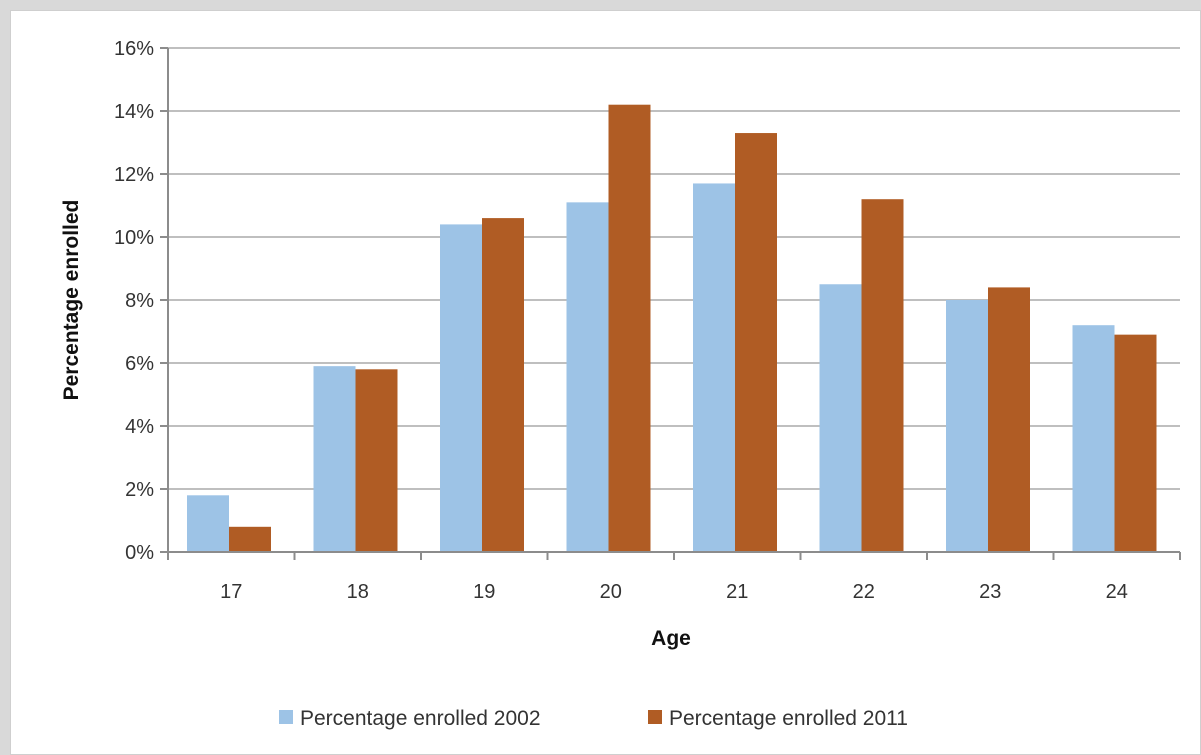 This screenshot has width=1201, height=755. Describe the element at coordinates (358, 592) in the screenshot. I see `x-tick-label: 18` at that location.